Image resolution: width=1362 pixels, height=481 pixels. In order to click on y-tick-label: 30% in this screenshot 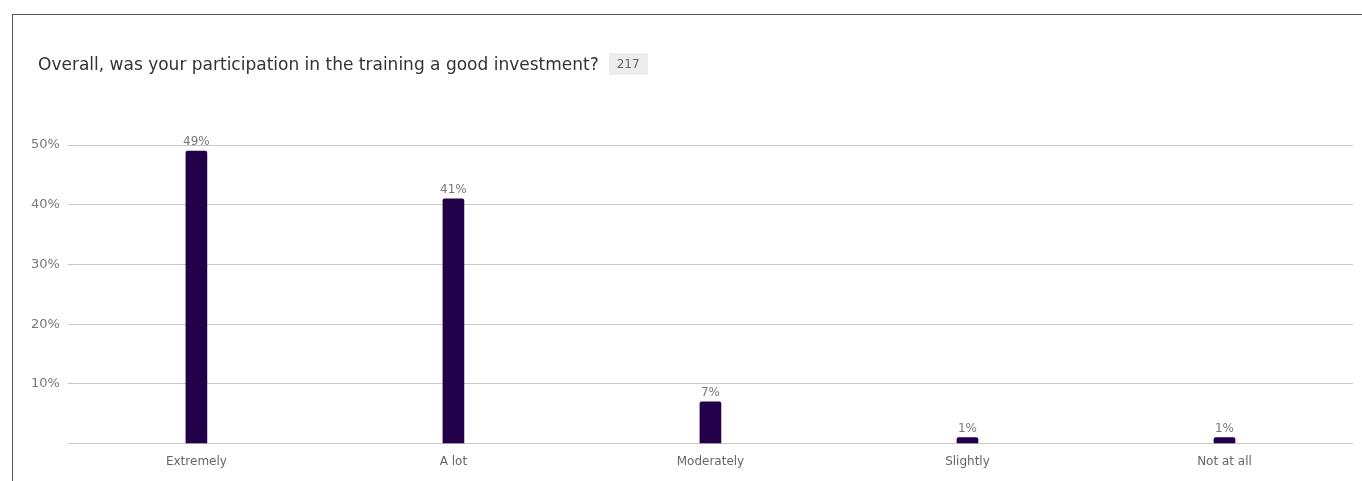, I will do `click(45, 263)`.